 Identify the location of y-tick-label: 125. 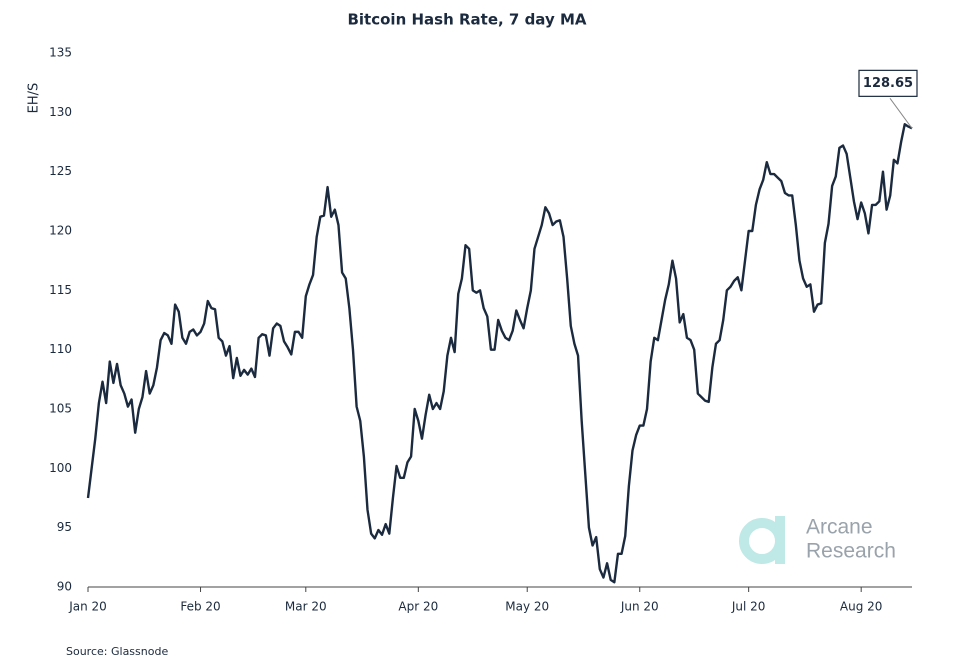
(60, 171).